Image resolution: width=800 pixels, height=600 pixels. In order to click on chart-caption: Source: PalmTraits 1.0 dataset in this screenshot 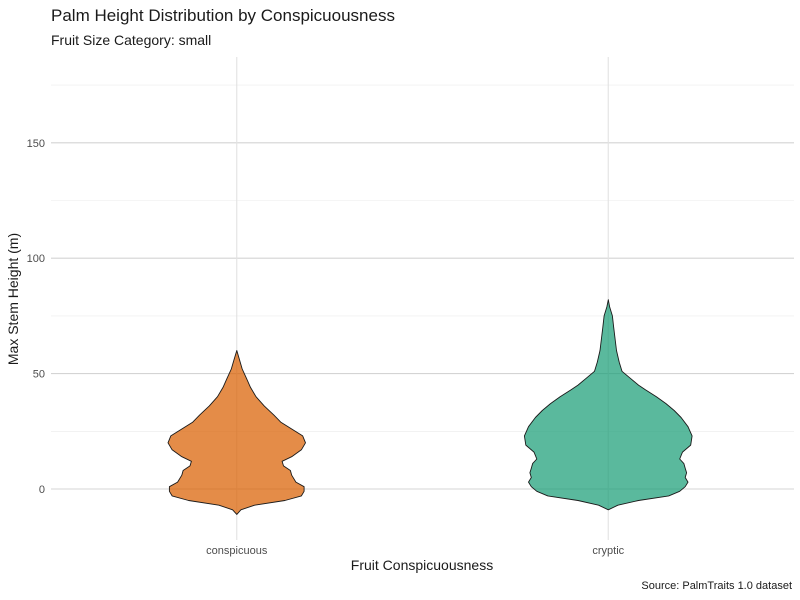, I will do `click(716, 586)`.